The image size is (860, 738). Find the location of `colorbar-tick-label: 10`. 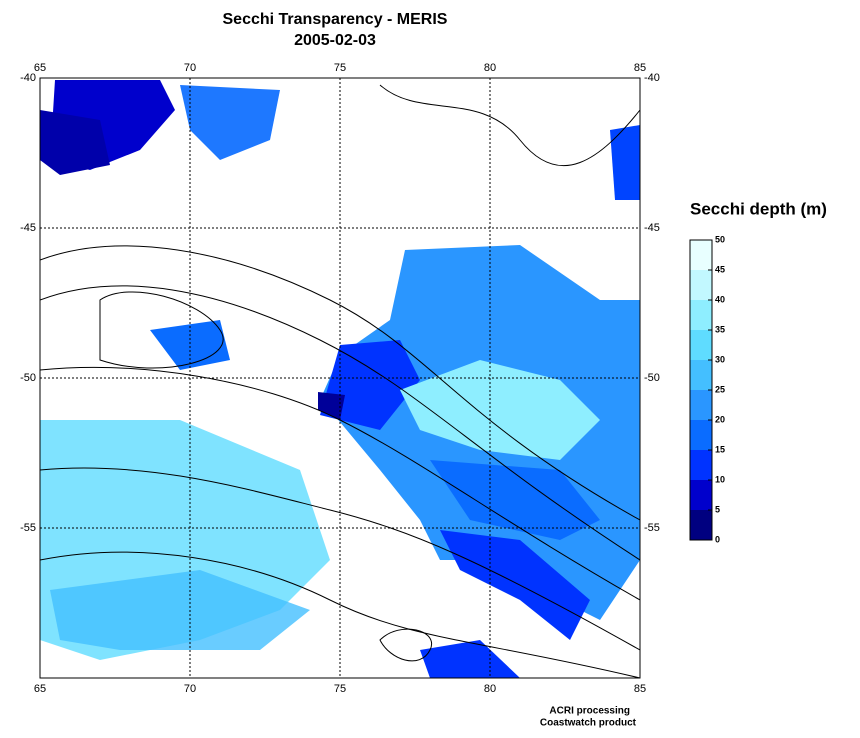

colorbar-tick-label: 10 is located at coordinates (720, 479).